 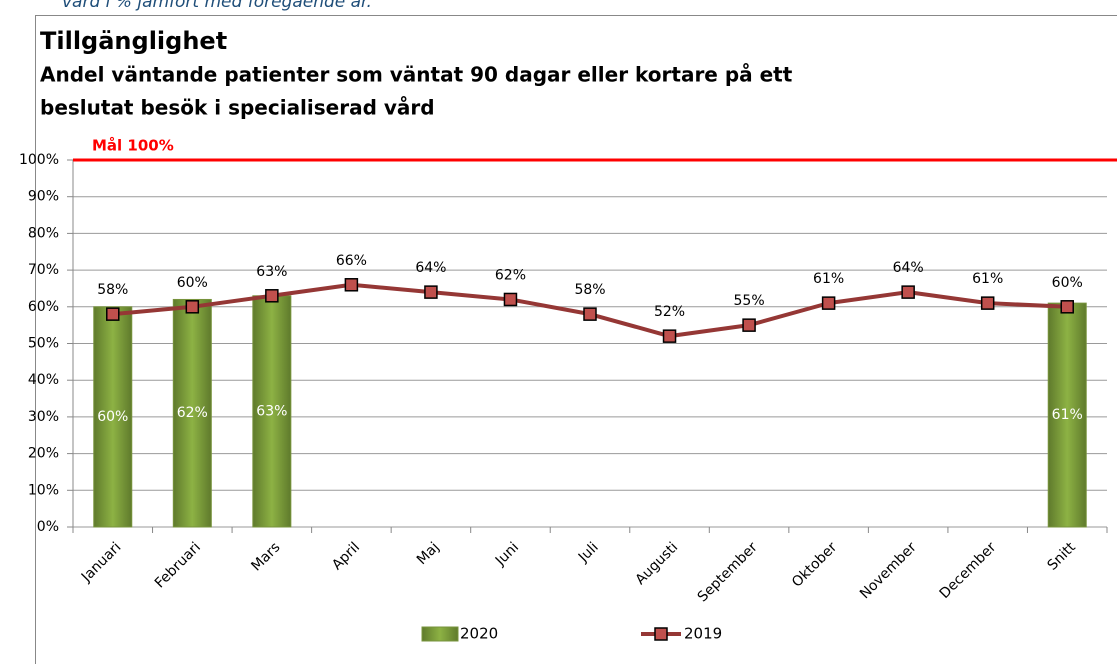 I want to click on y-tick-label: 50%, so click(x=43, y=344).